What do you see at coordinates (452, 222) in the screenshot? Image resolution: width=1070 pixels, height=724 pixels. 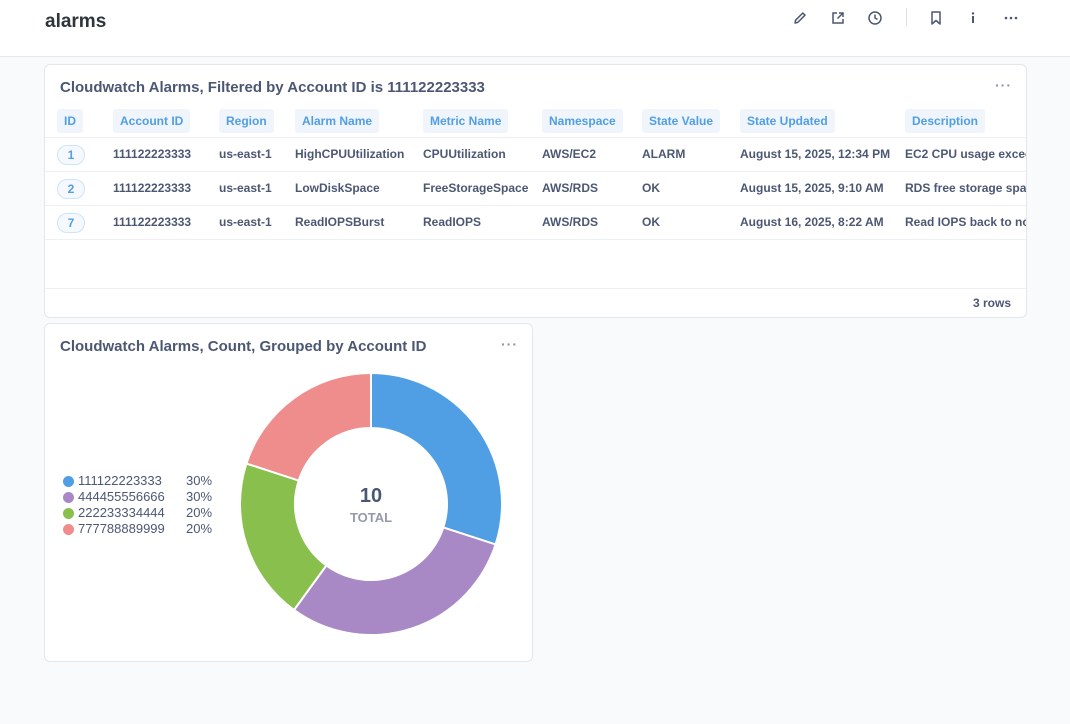 I see `cell-metric-name: ReadIOPS` at bounding box center [452, 222].